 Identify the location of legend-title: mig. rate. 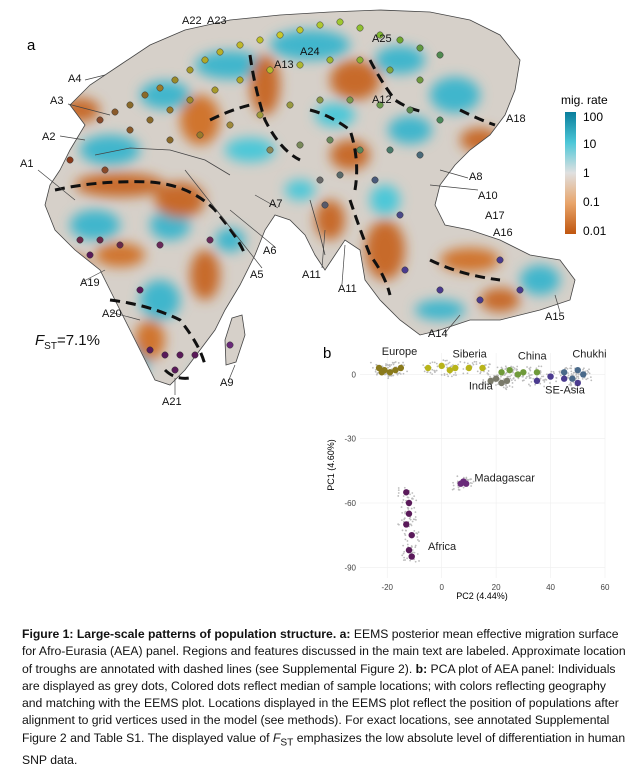
(584, 100).